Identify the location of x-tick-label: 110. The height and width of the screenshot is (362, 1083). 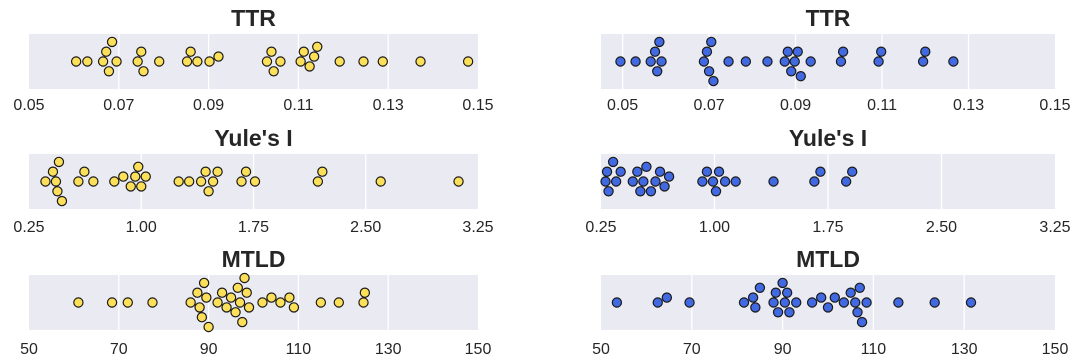
(299, 349).